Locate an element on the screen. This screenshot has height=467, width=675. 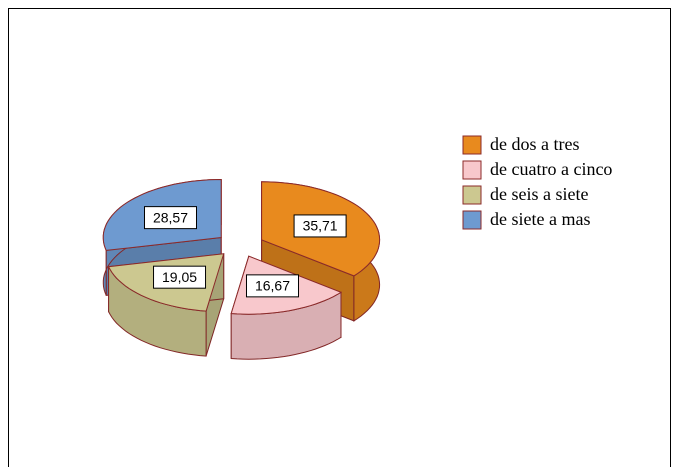
data-label: 35,71 is located at coordinates (320, 226).